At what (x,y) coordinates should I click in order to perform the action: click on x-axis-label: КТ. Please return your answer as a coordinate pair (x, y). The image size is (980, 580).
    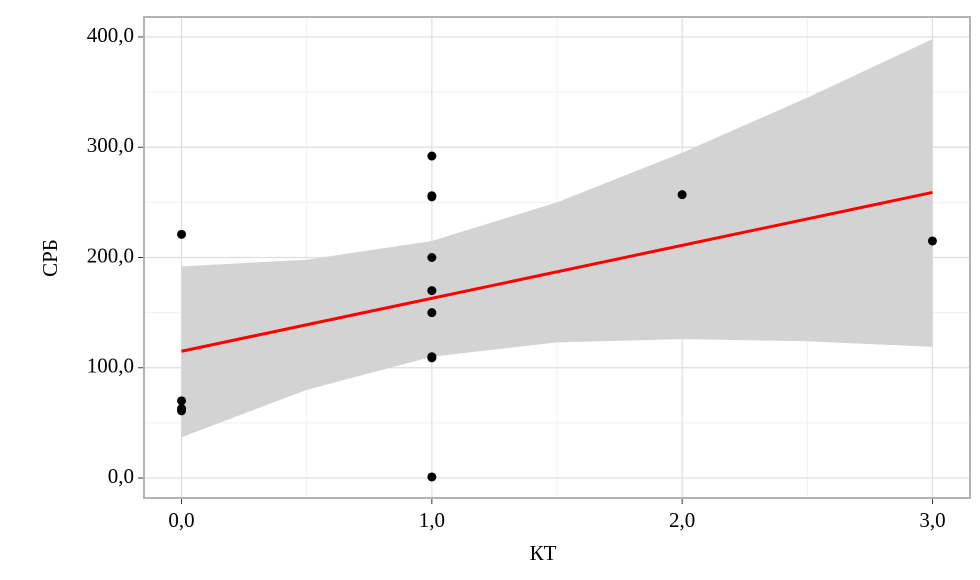
    Looking at the image, I should click on (543, 553).